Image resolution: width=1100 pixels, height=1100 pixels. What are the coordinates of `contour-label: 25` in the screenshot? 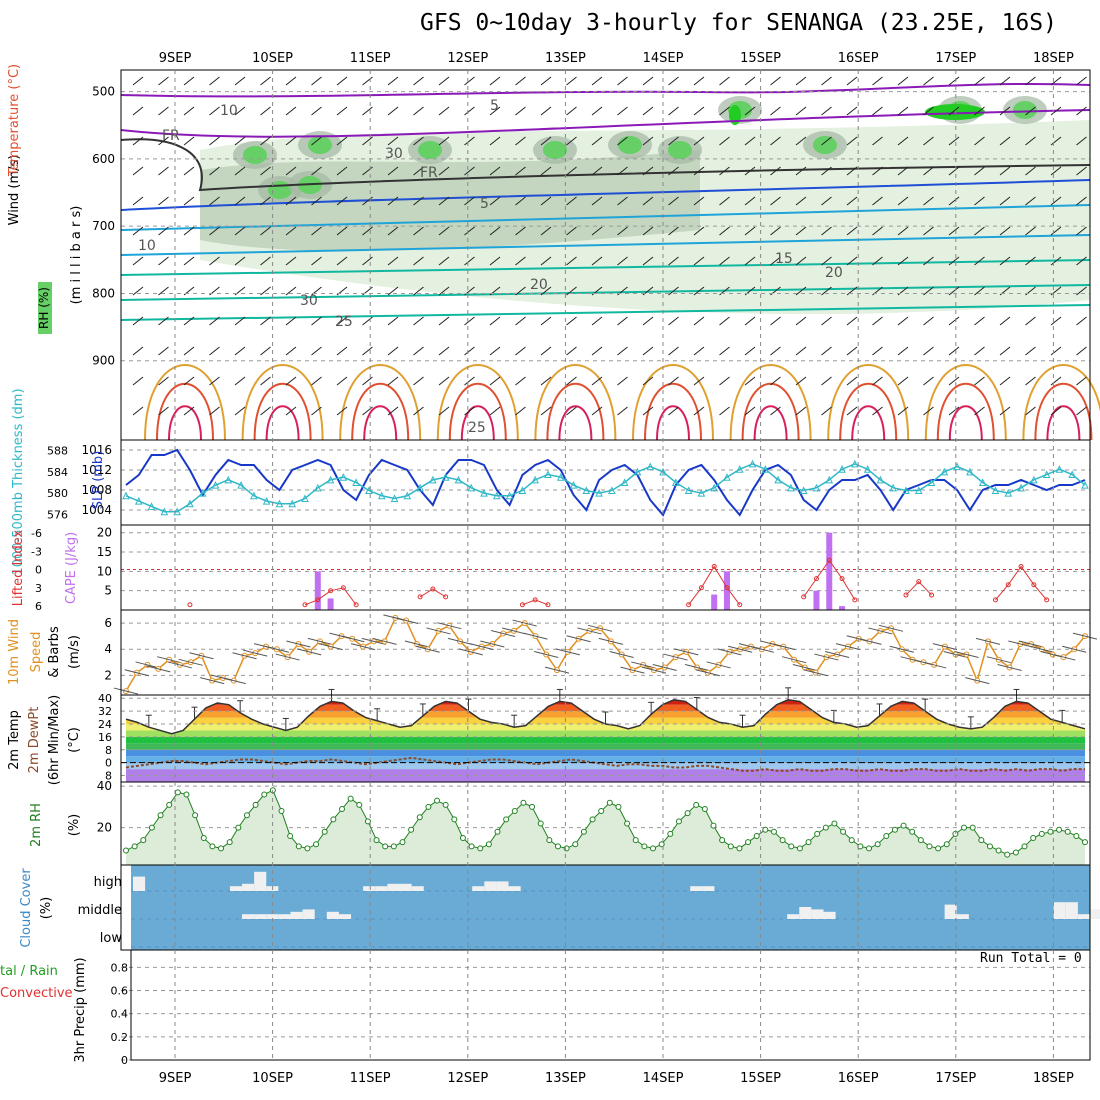 It's located at (344, 322).